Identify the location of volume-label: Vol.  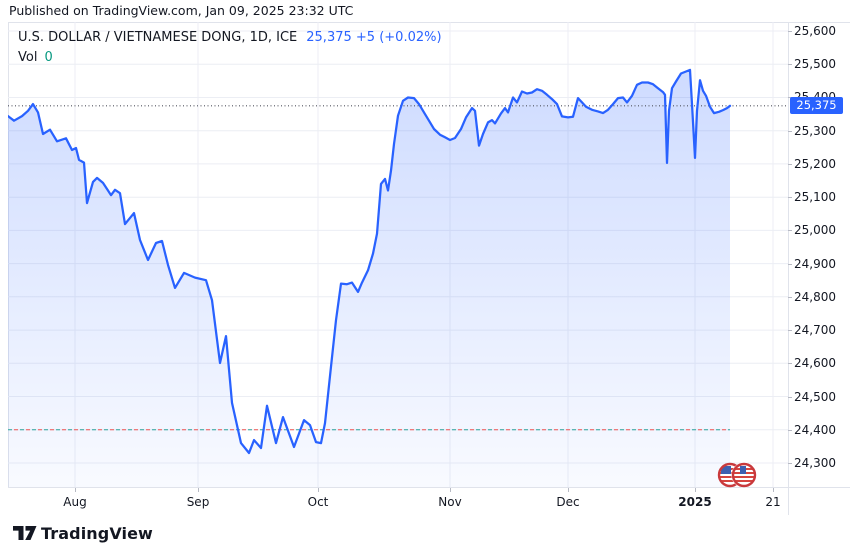
(28, 57).